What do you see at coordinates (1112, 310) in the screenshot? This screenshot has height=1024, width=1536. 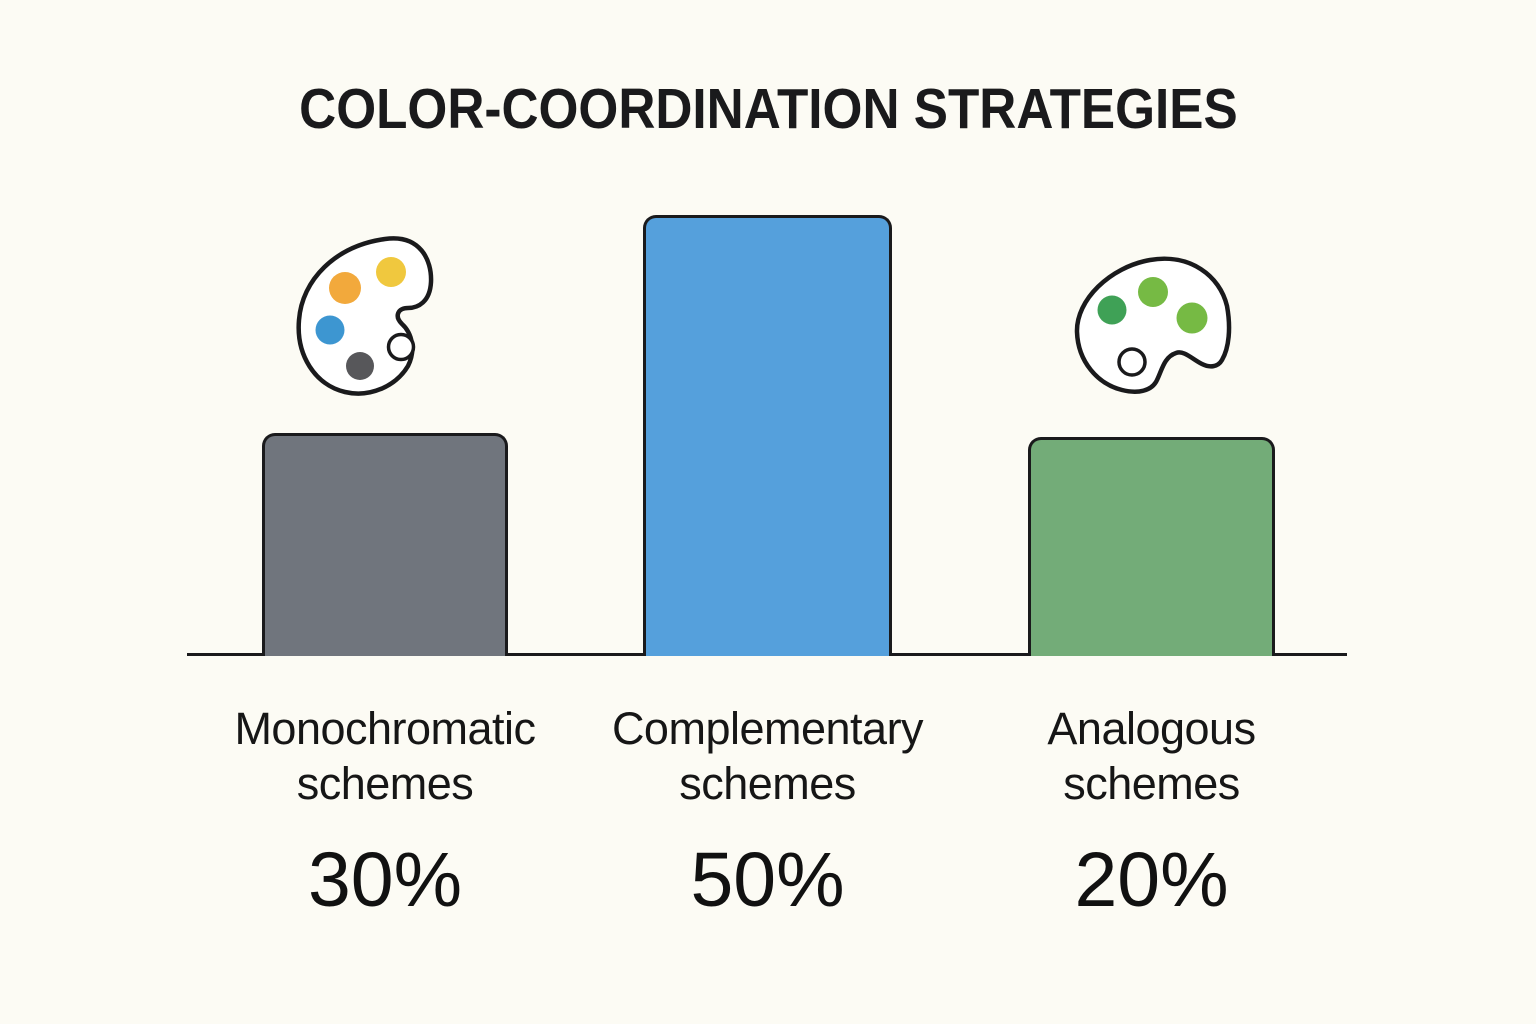 I see `paint-dot-dark-green` at bounding box center [1112, 310].